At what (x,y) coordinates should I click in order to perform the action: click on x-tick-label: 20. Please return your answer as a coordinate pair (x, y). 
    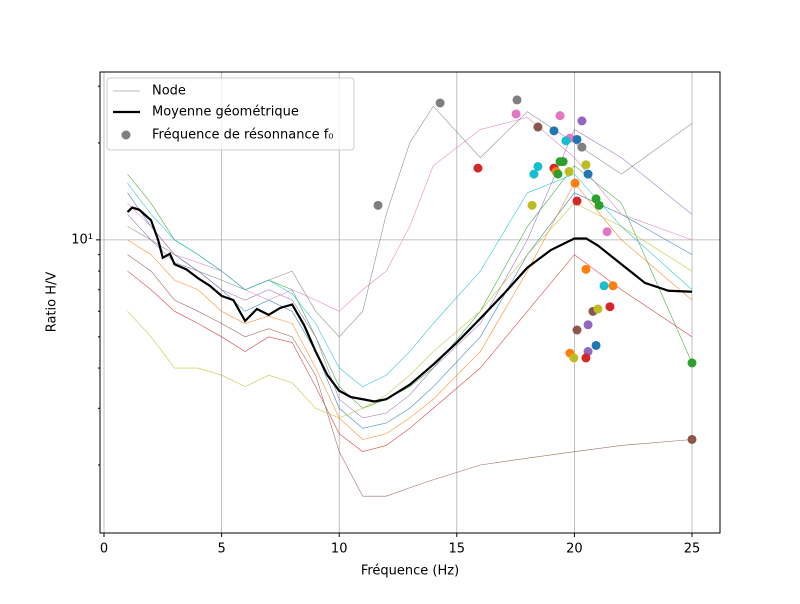
    Looking at the image, I should click on (574, 549).